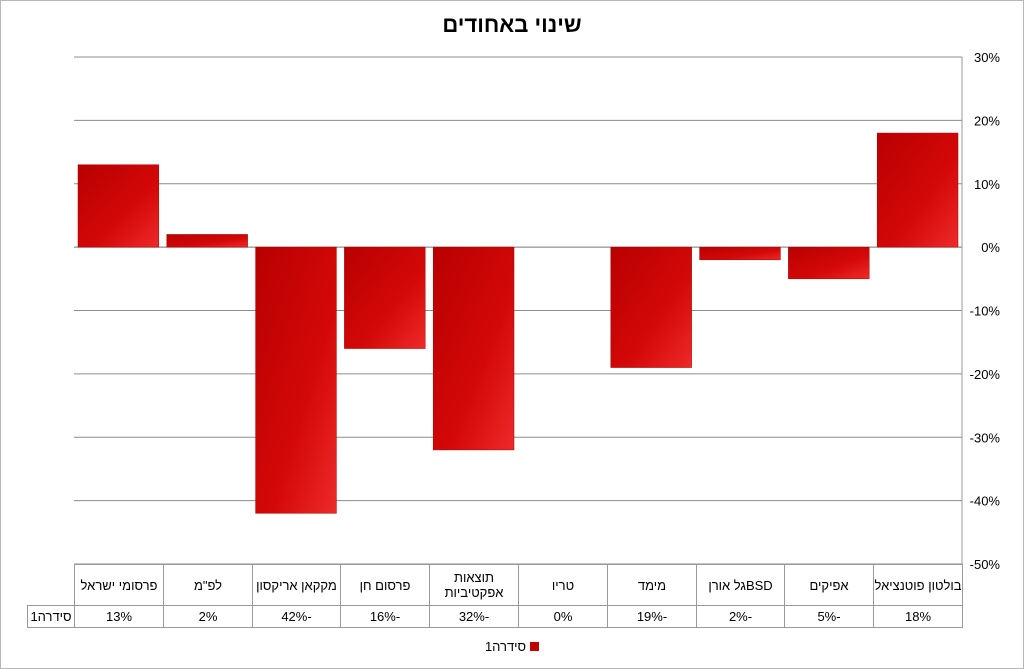  I want to click on table-value-cell: -32%, so click(474, 616).